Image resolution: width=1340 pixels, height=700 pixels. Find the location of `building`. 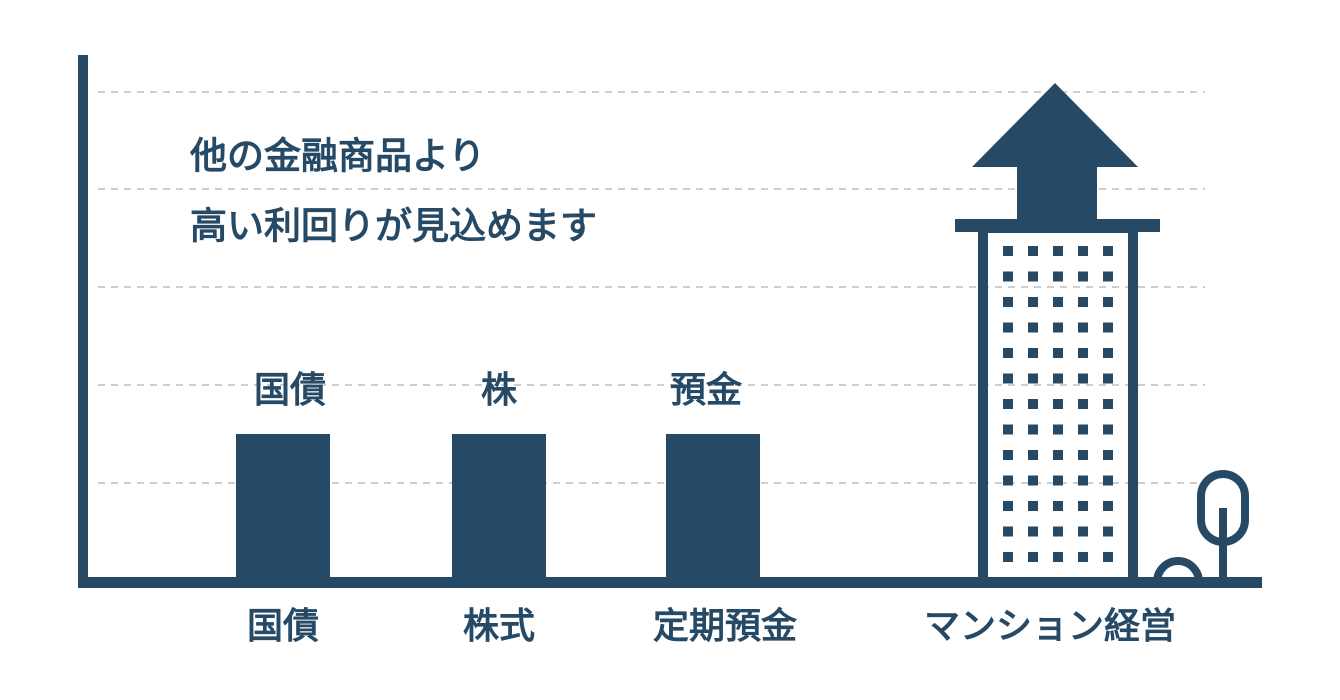

building is located at coordinates (1057, 335).